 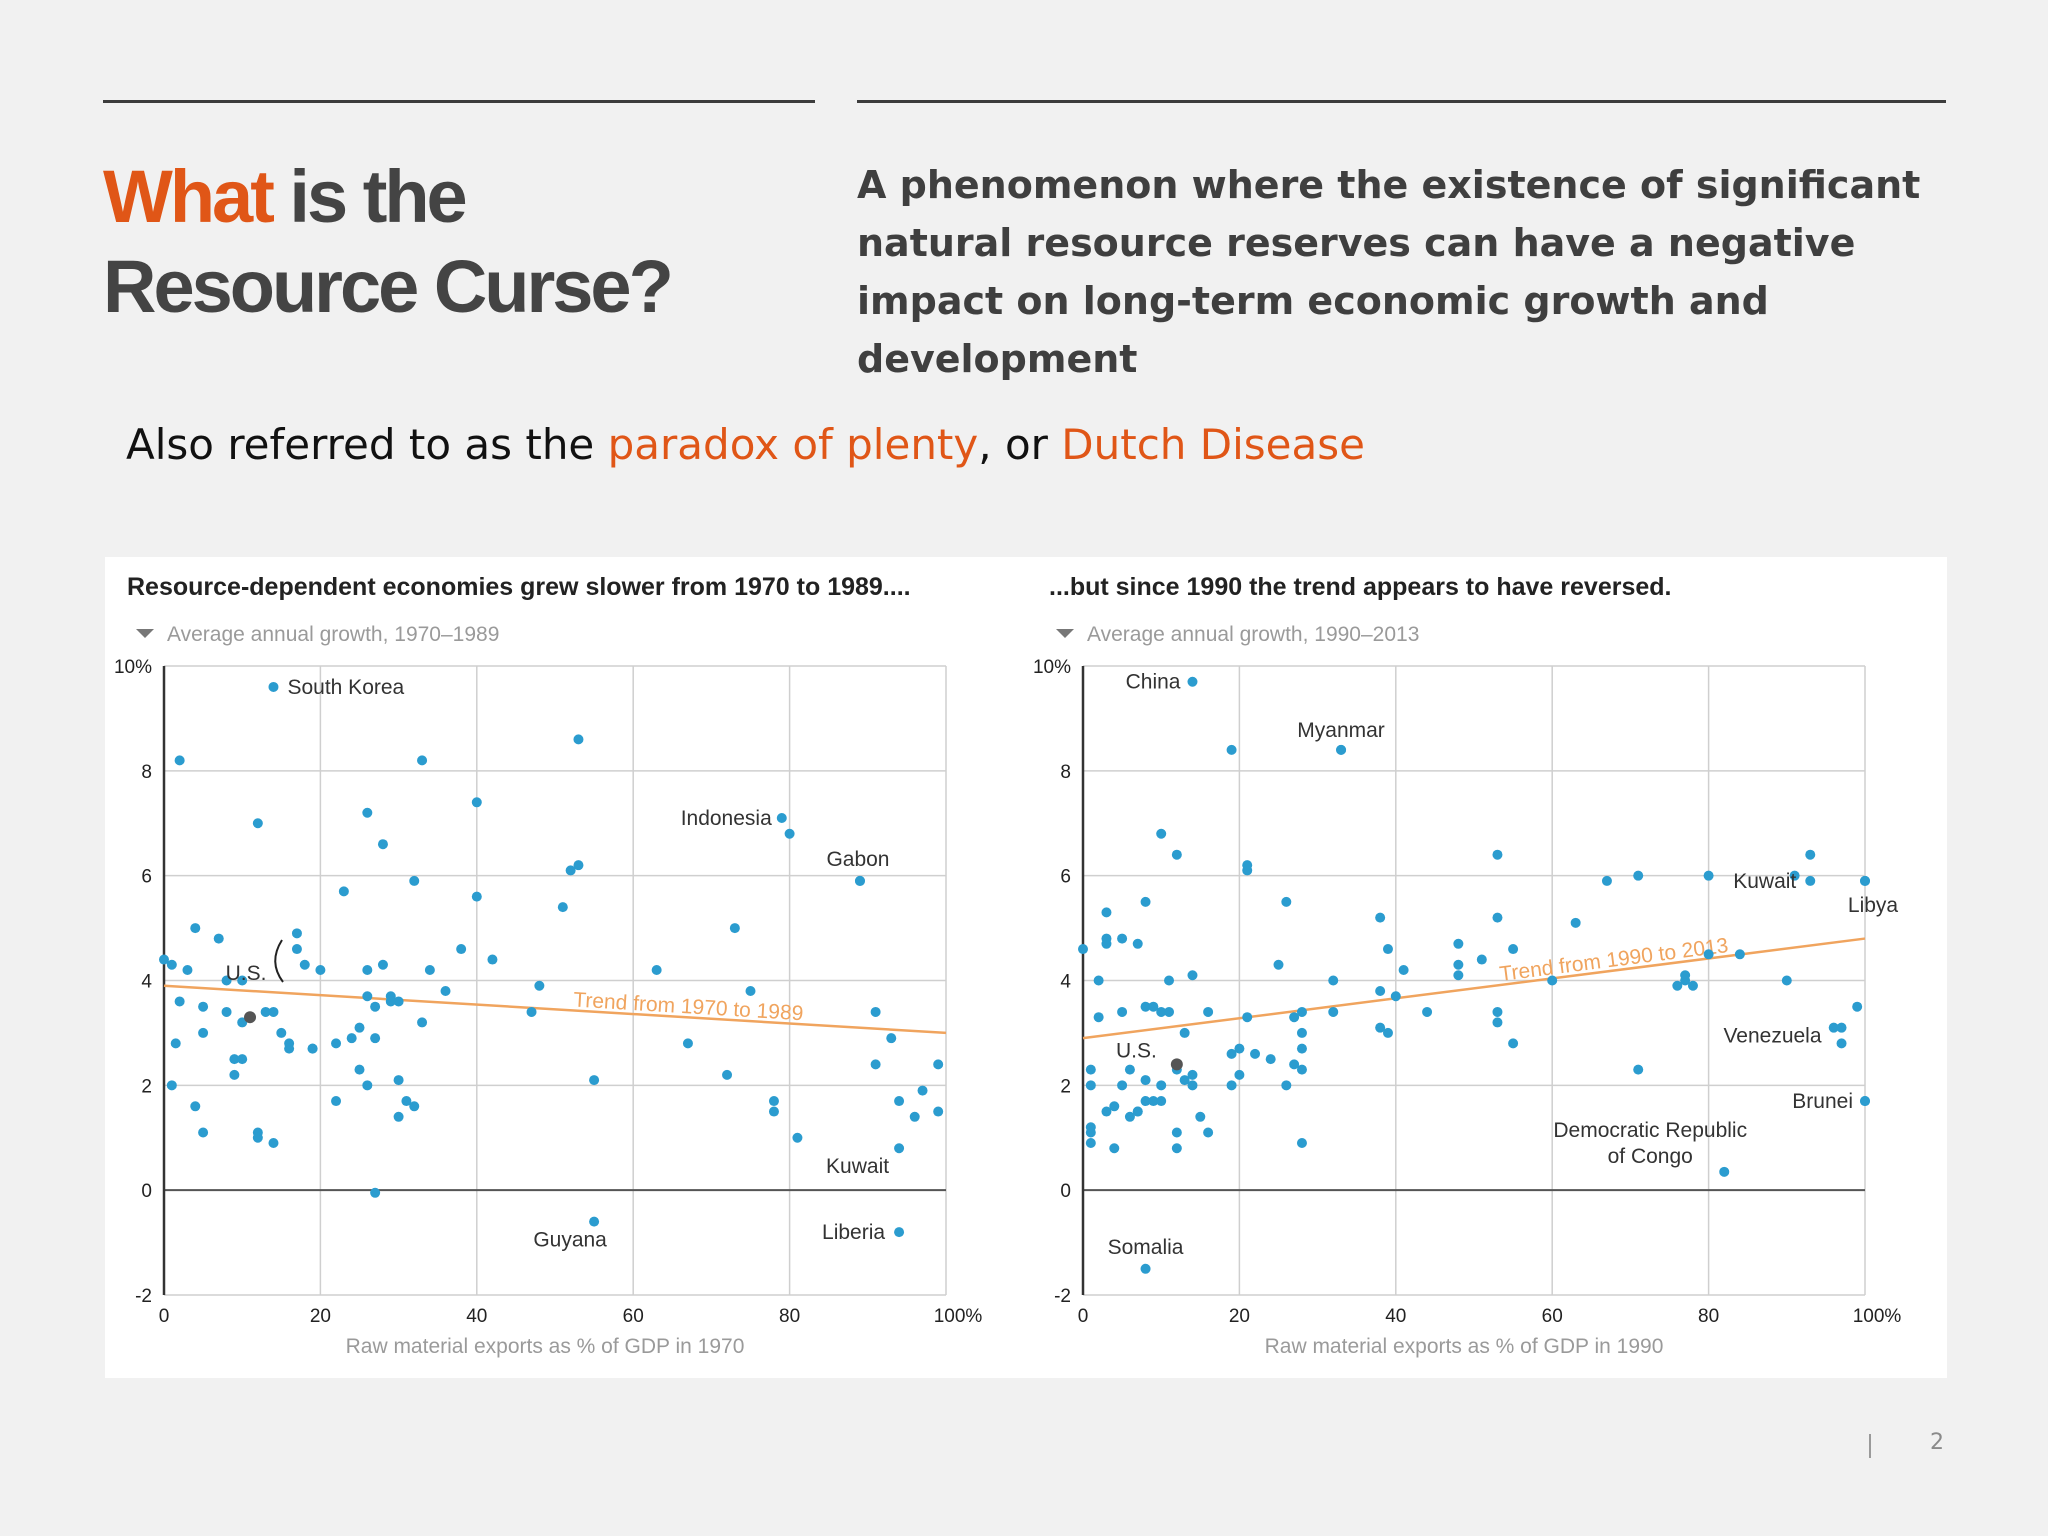 What do you see at coordinates (545, 1346) in the screenshot?
I see `chart1-xlabel: Raw material exports as % of GDP in 1970` at bounding box center [545, 1346].